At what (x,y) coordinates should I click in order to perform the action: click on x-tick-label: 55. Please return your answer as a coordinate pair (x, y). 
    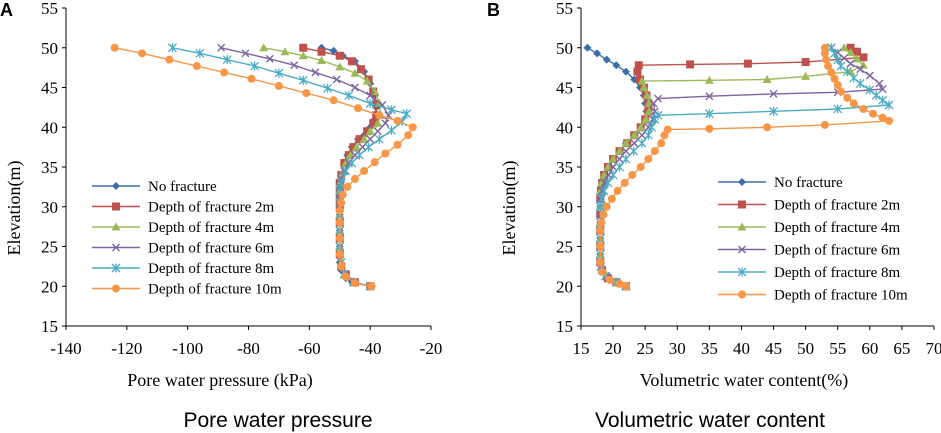
    Looking at the image, I should click on (837, 348).